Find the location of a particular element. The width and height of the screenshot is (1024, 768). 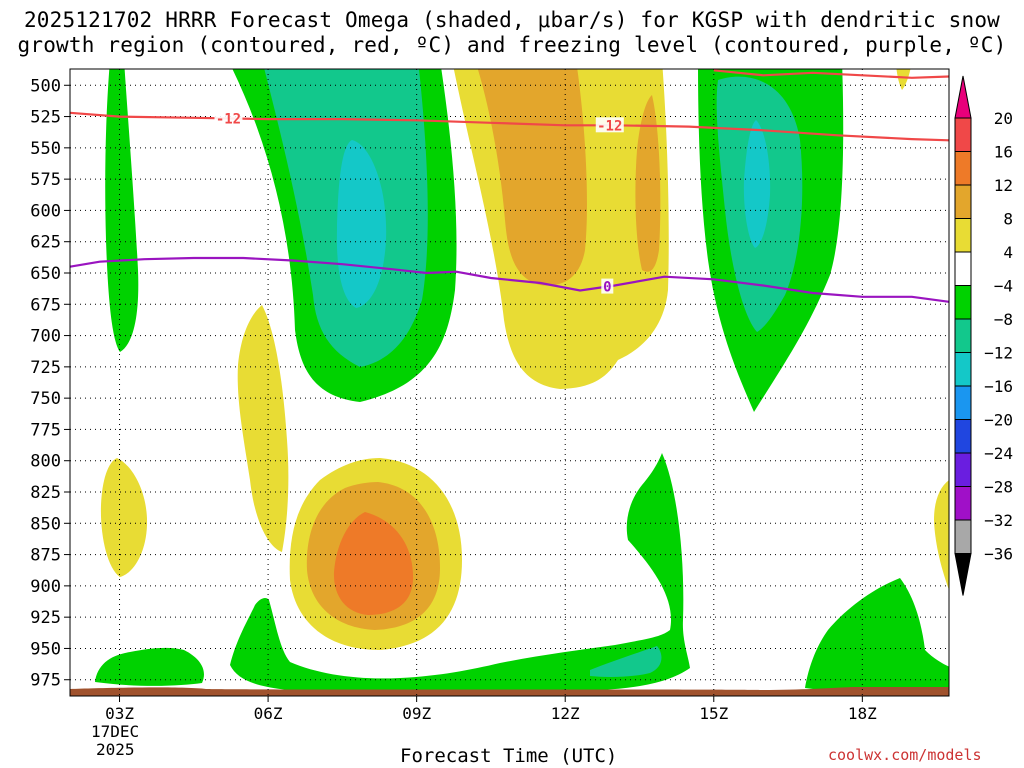

y-tick-label: 925 is located at coordinates (45, 618).